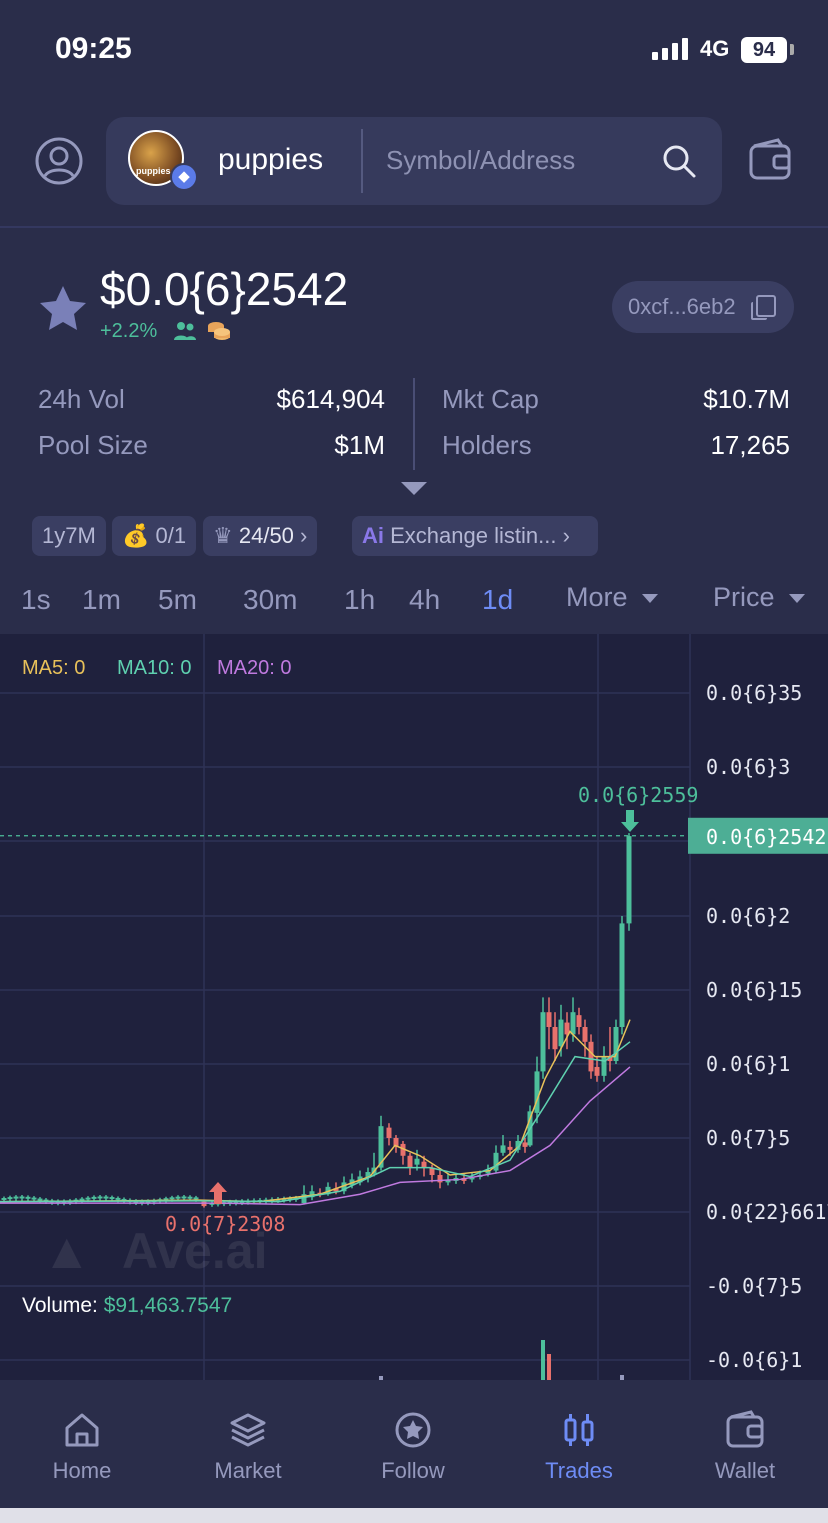 The image size is (828, 1523). I want to click on more-label: More, so click(597, 597).